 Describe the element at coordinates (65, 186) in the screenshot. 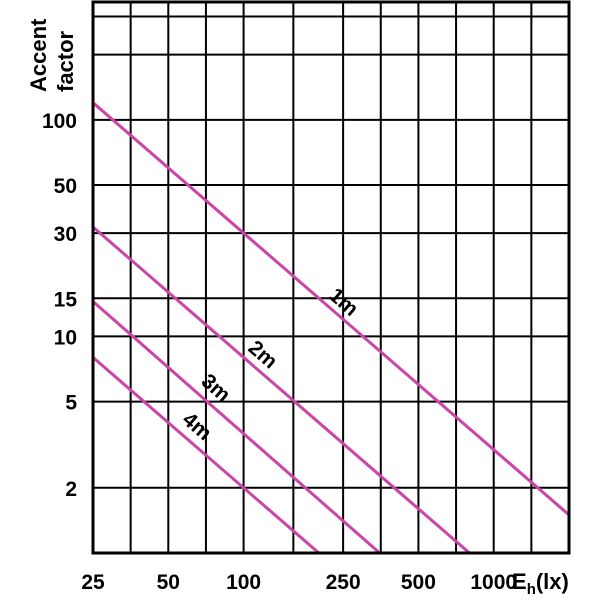

I see `y-tick-label-50: 50` at that location.